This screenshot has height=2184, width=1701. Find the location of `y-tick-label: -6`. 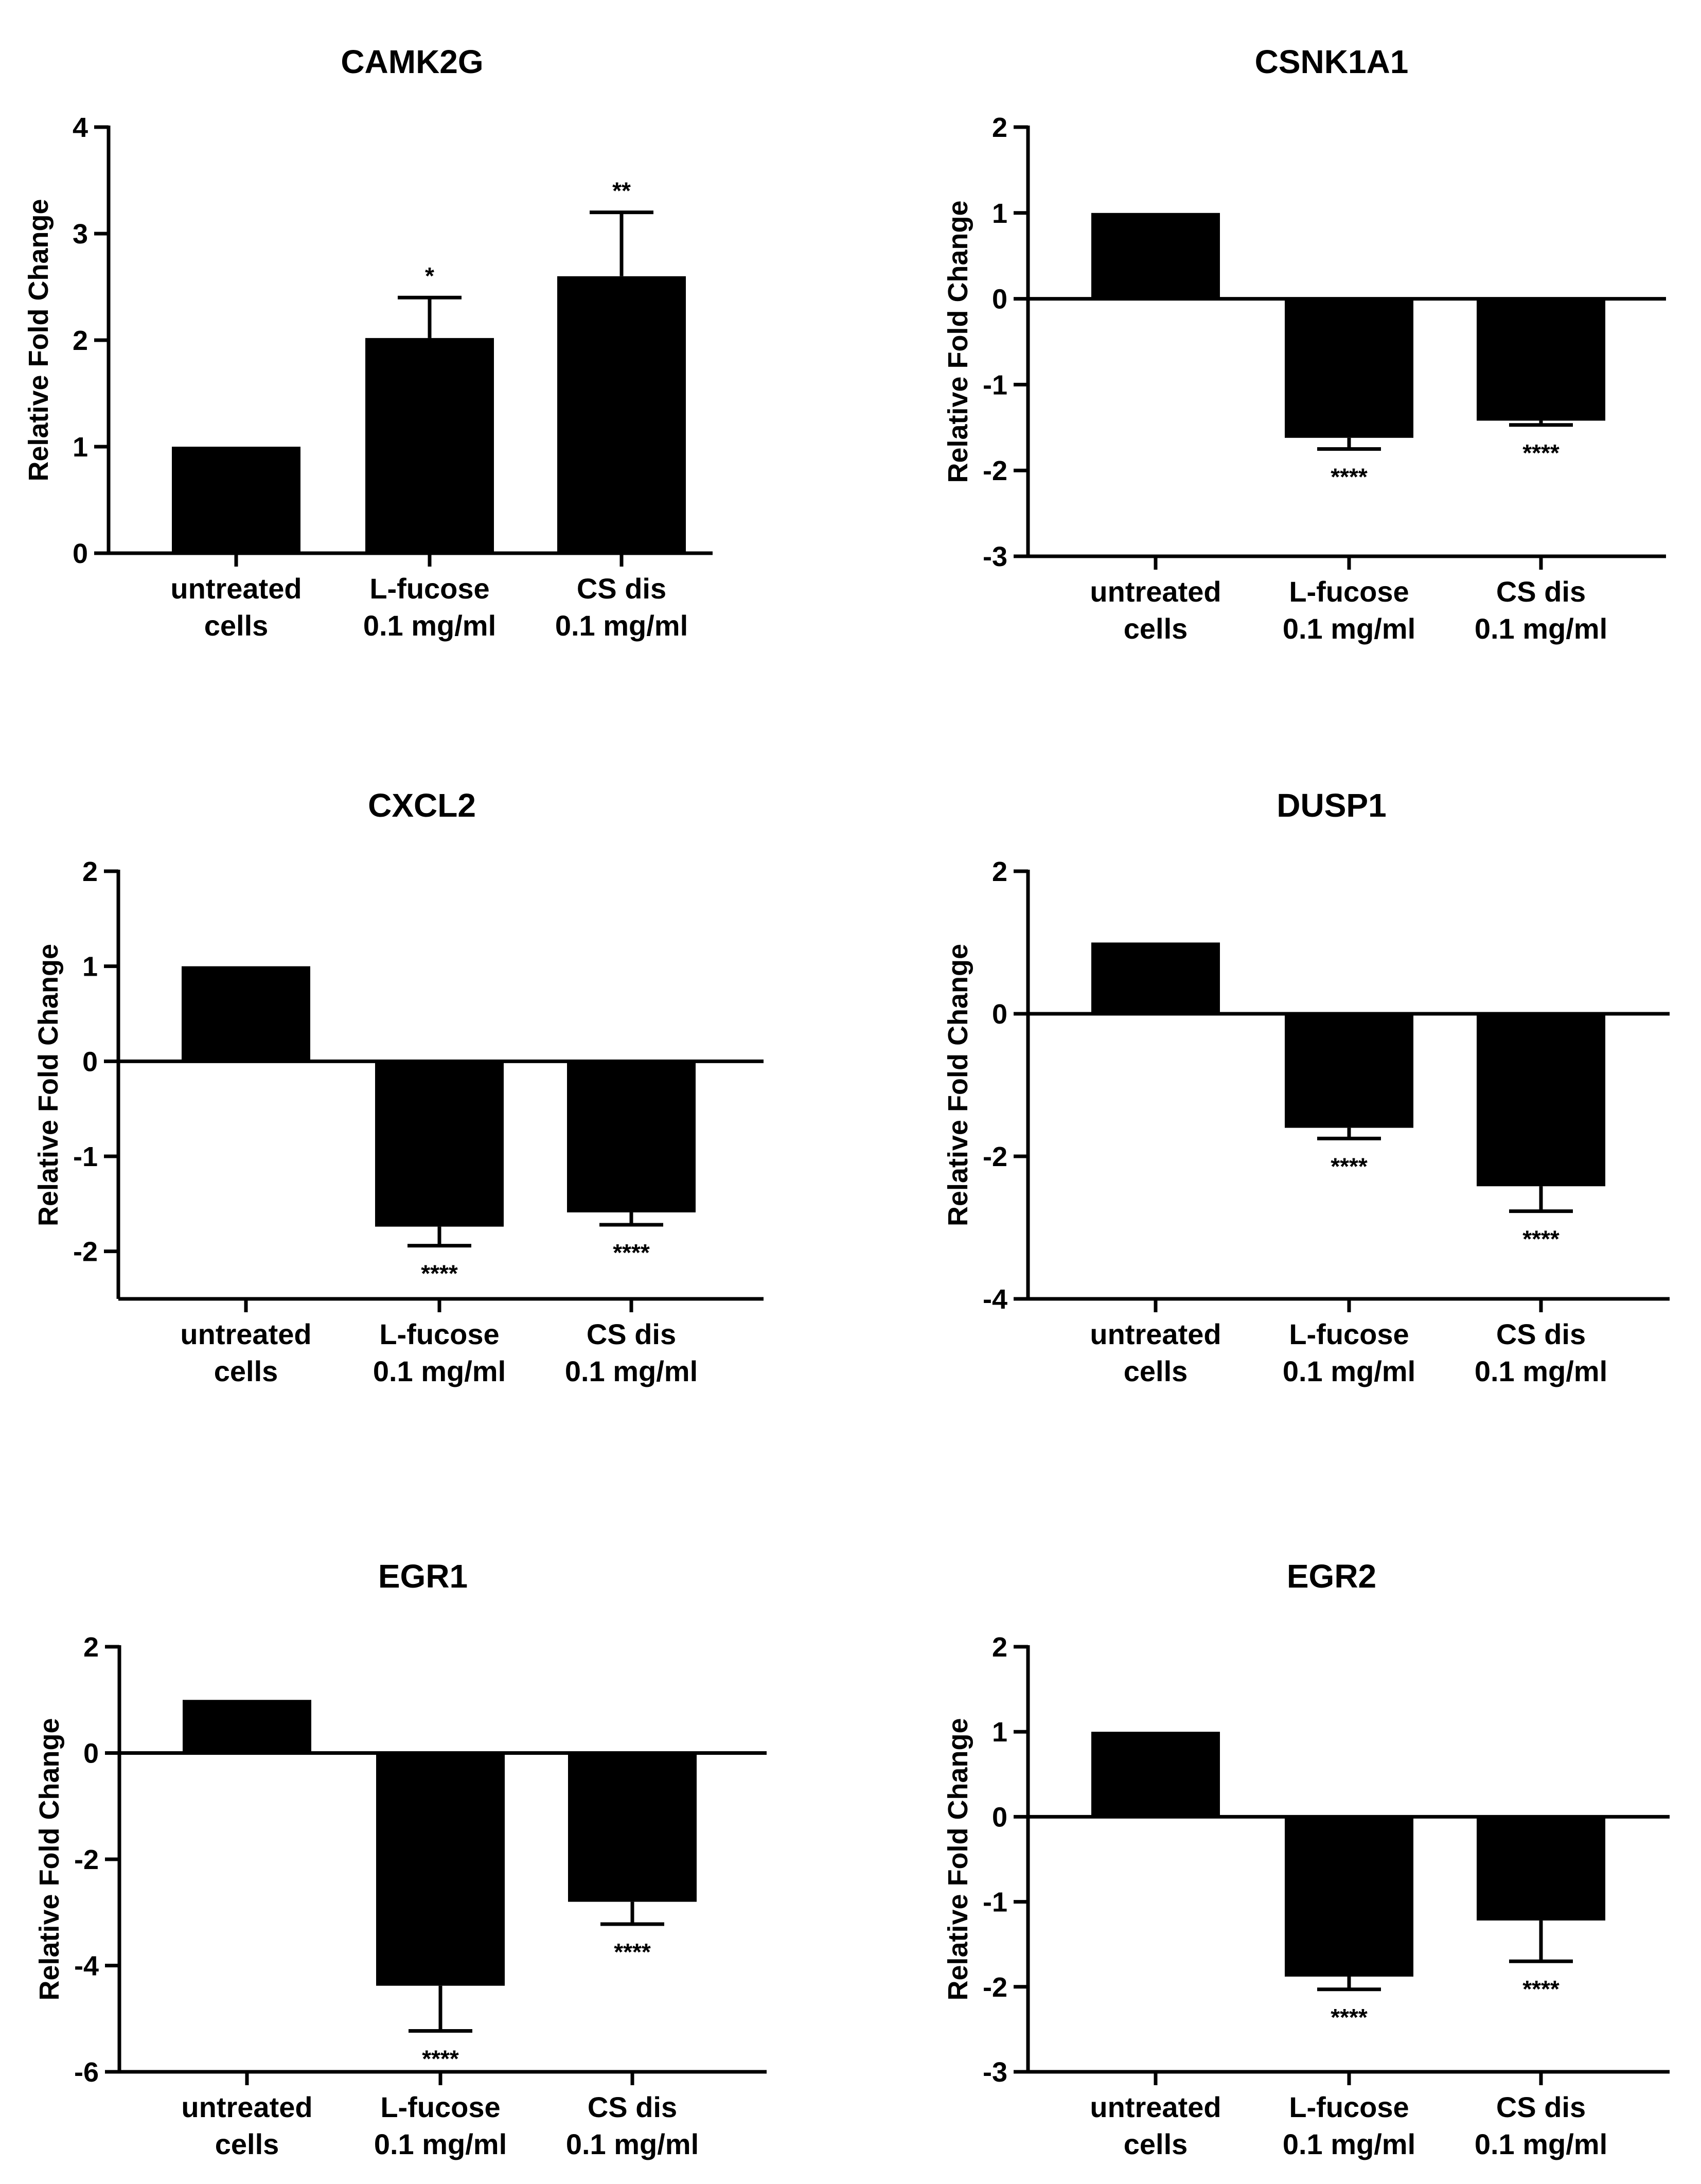

y-tick-label: -6 is located at coordinates (86, 2072).